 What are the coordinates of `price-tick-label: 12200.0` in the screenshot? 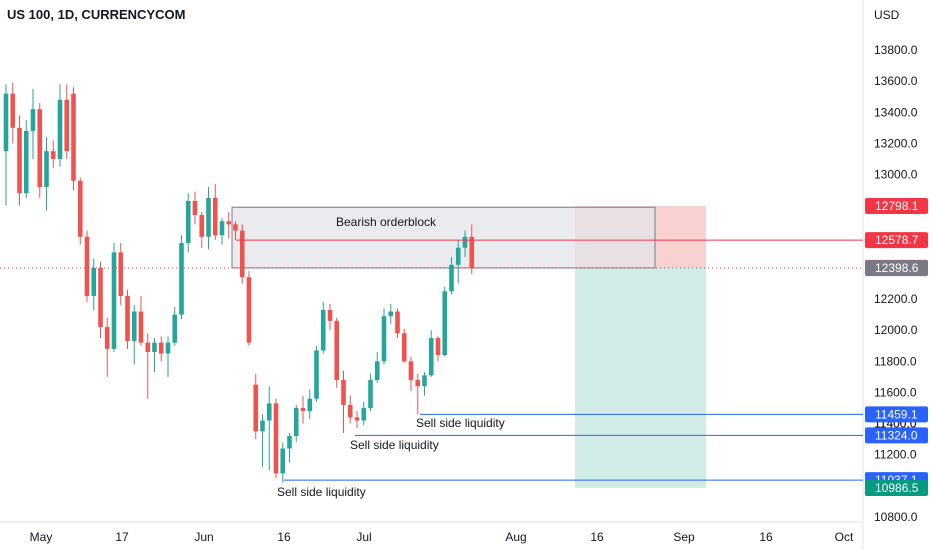 It's located at (896, 299).